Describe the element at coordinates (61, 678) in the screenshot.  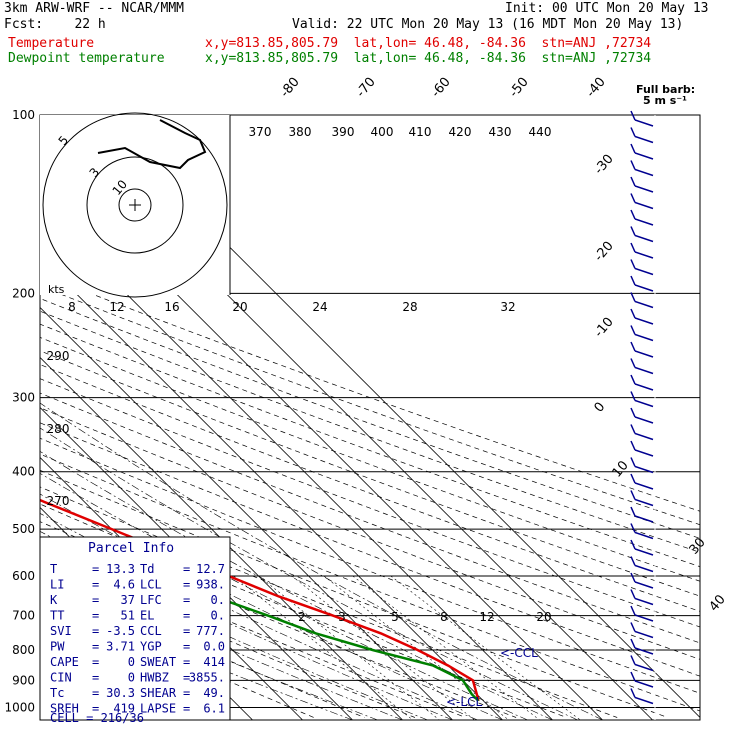
I see `parcel-info-key: CIN` at that location.